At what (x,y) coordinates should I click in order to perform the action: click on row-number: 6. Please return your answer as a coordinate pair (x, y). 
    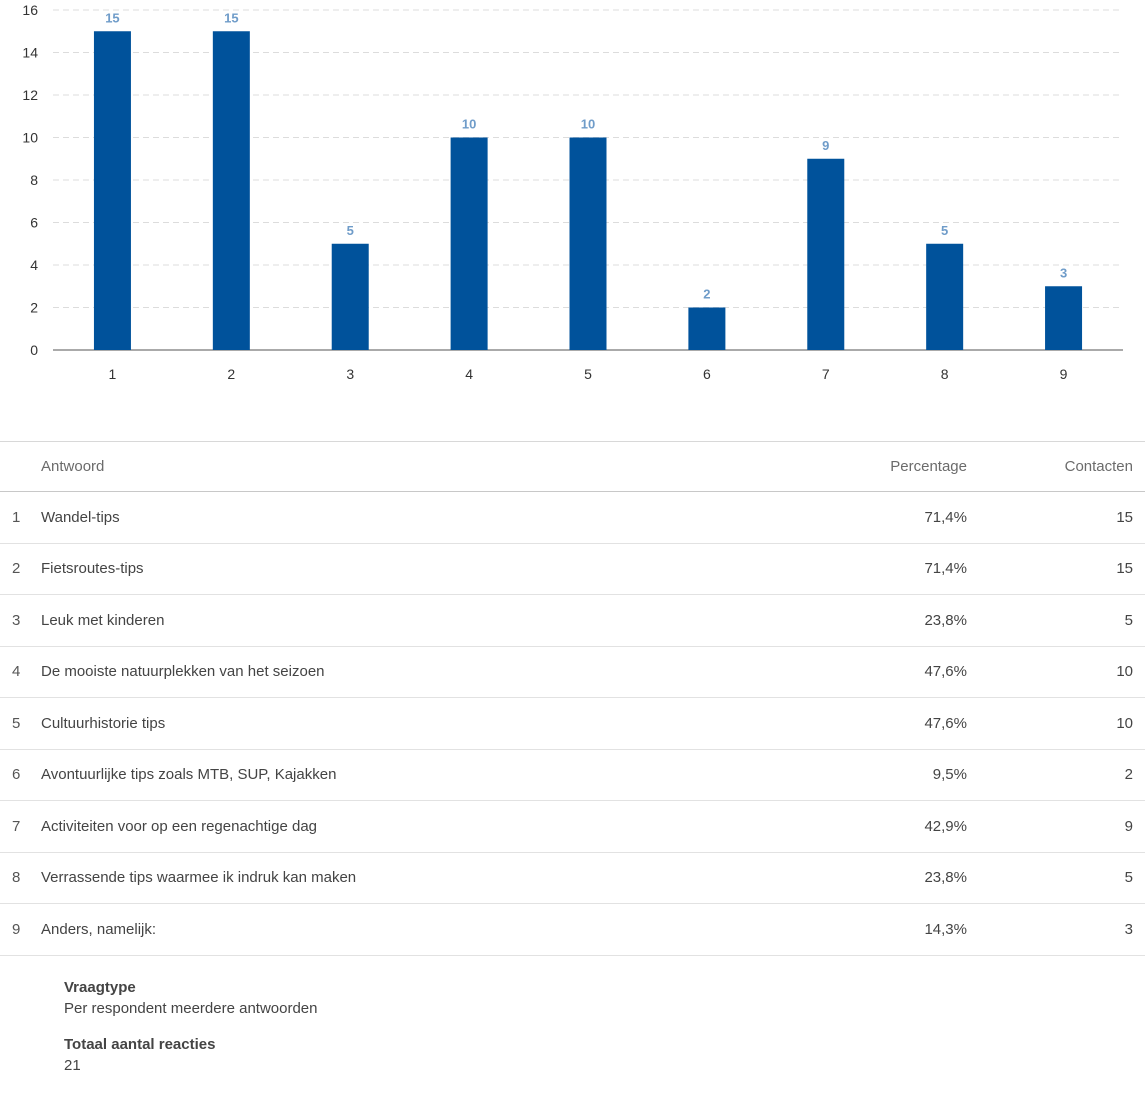
    Looking at the image, I should click on (16, 775).